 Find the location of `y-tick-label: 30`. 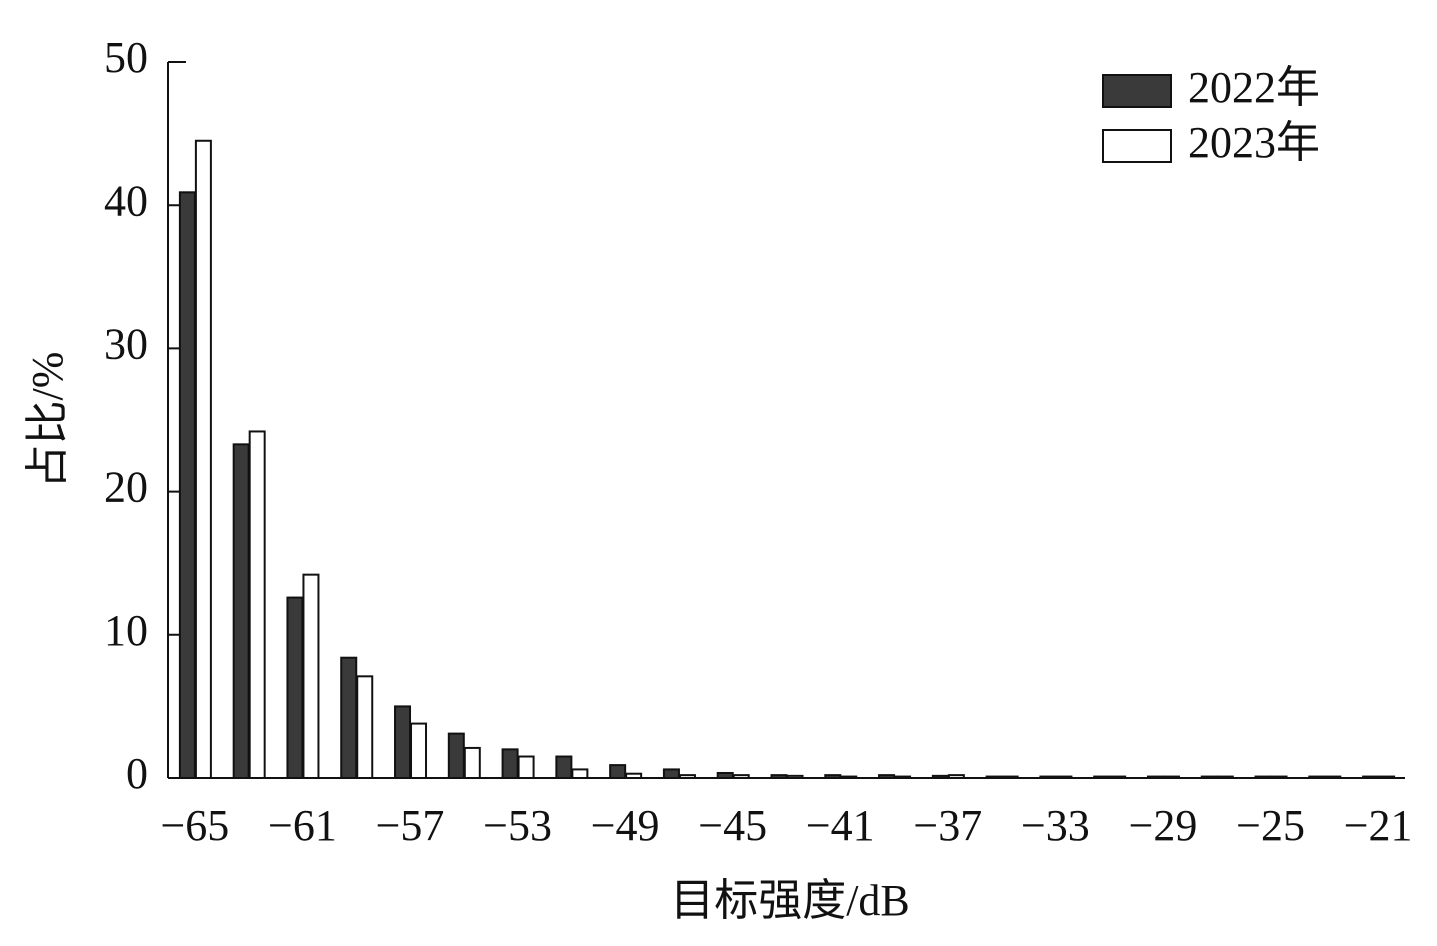

y-tick-label: 30 is located at coordinates (126, 343).